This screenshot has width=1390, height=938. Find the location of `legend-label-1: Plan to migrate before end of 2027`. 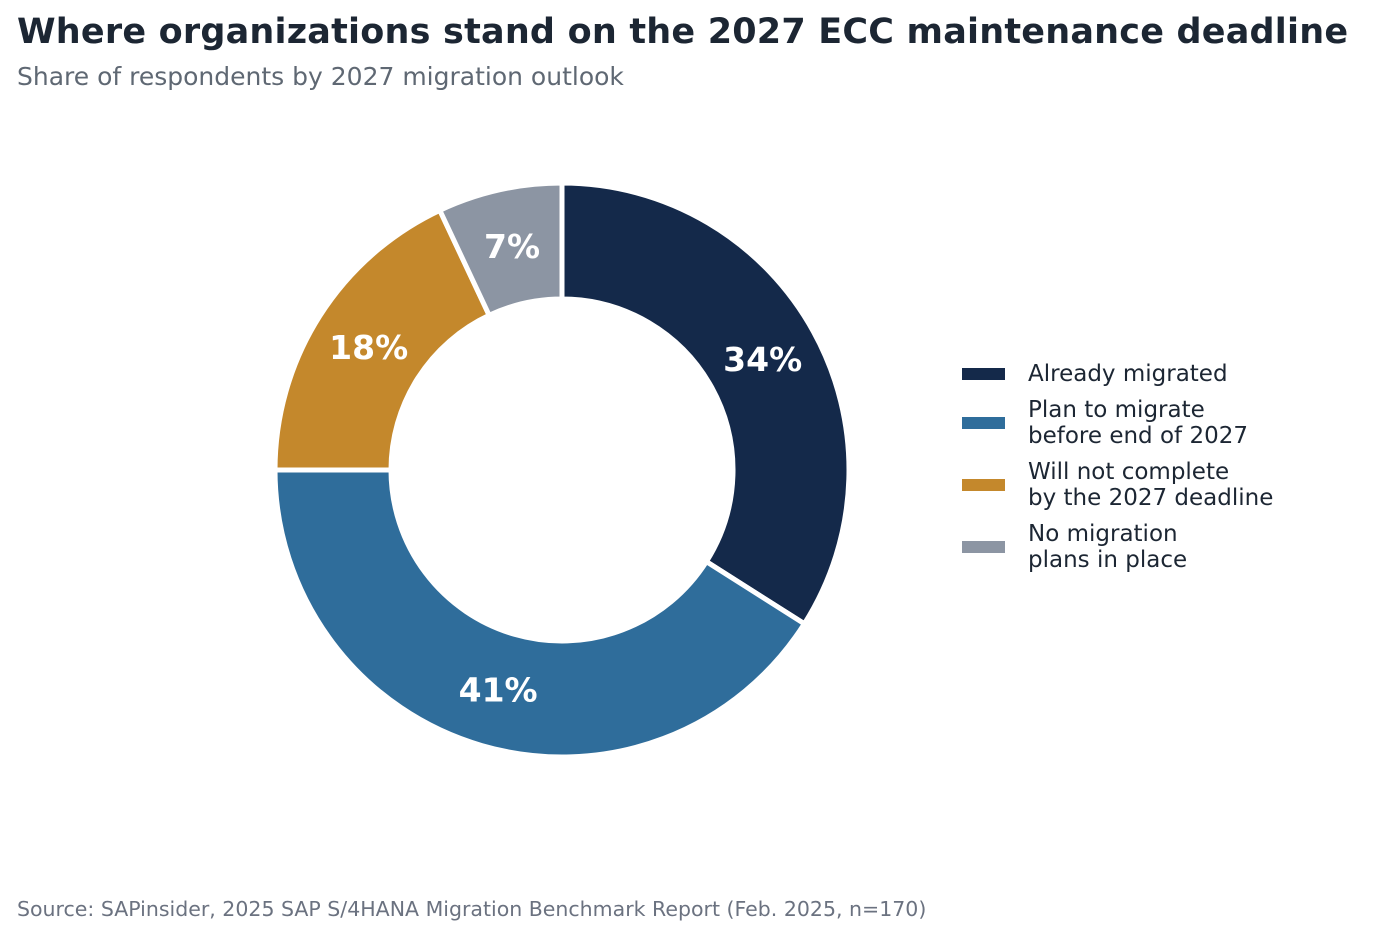

legend-label-1: Plan to migrate before end of 2027 is located at coordinates (1138, 423).